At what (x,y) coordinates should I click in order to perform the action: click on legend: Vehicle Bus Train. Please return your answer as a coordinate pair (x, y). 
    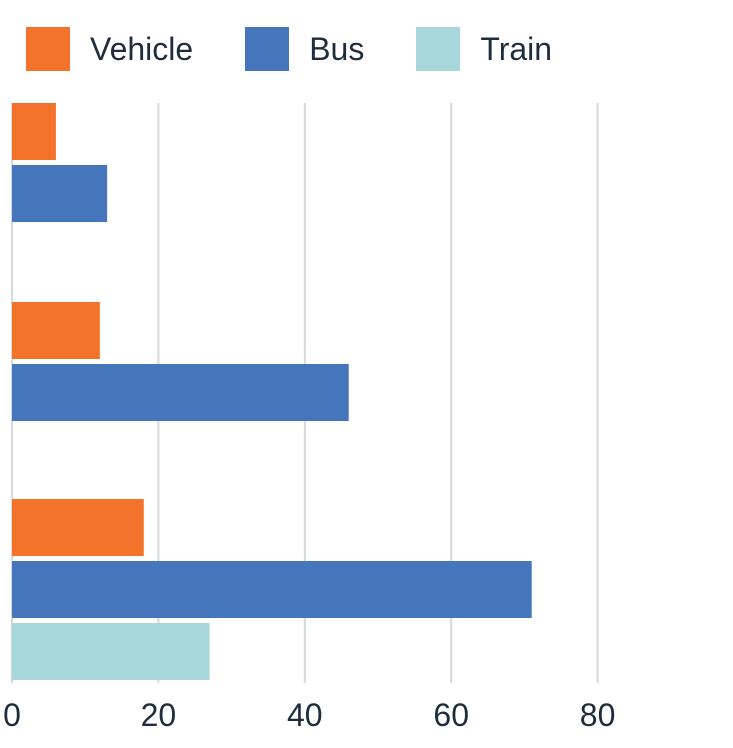
    Looking at the image, I should click on (289, 49).